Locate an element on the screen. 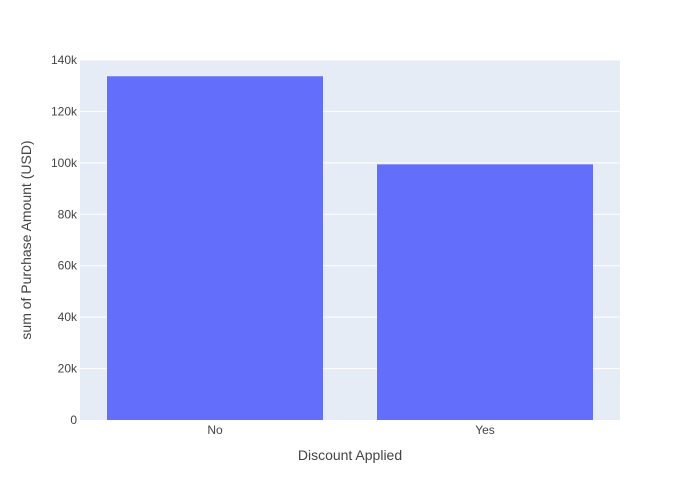  y-tick-label: 80k is located at coordinates (68, 214).